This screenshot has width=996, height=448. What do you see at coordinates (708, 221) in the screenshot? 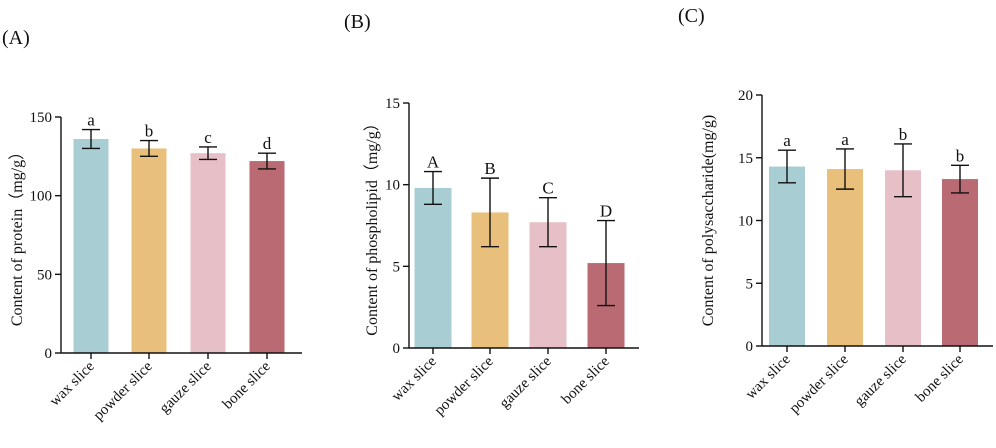
I see `y-axis-title: Content of polysaccharide(mg/g)` at bounding box center [708, 221].